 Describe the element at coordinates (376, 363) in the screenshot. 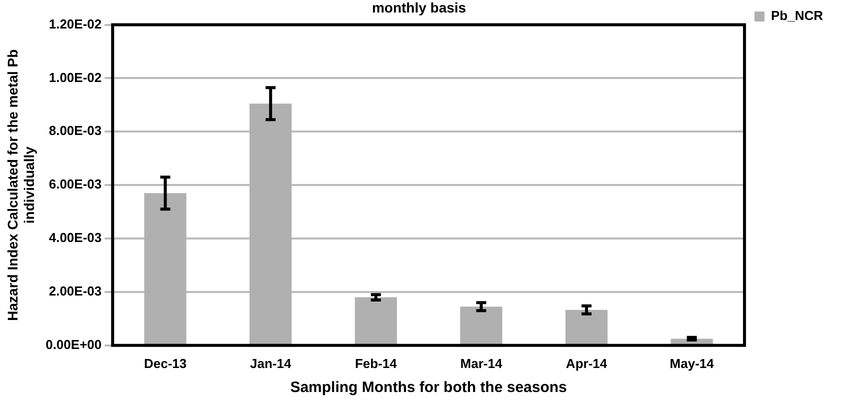

I see `x-tick-label: Feb-14` at that location.